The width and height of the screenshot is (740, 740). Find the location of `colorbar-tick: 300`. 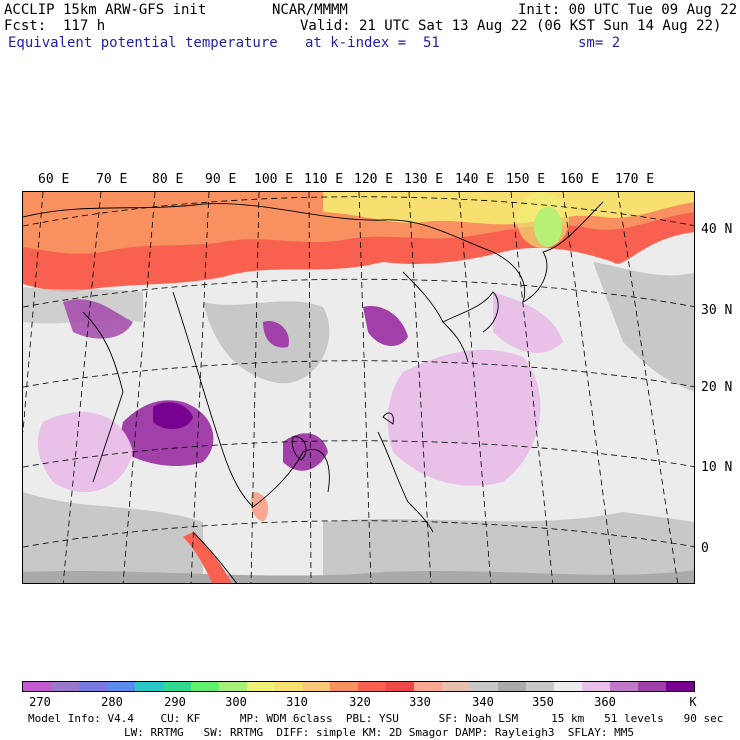

colorbar-tick: 300 is located at coordinates (236, 702).